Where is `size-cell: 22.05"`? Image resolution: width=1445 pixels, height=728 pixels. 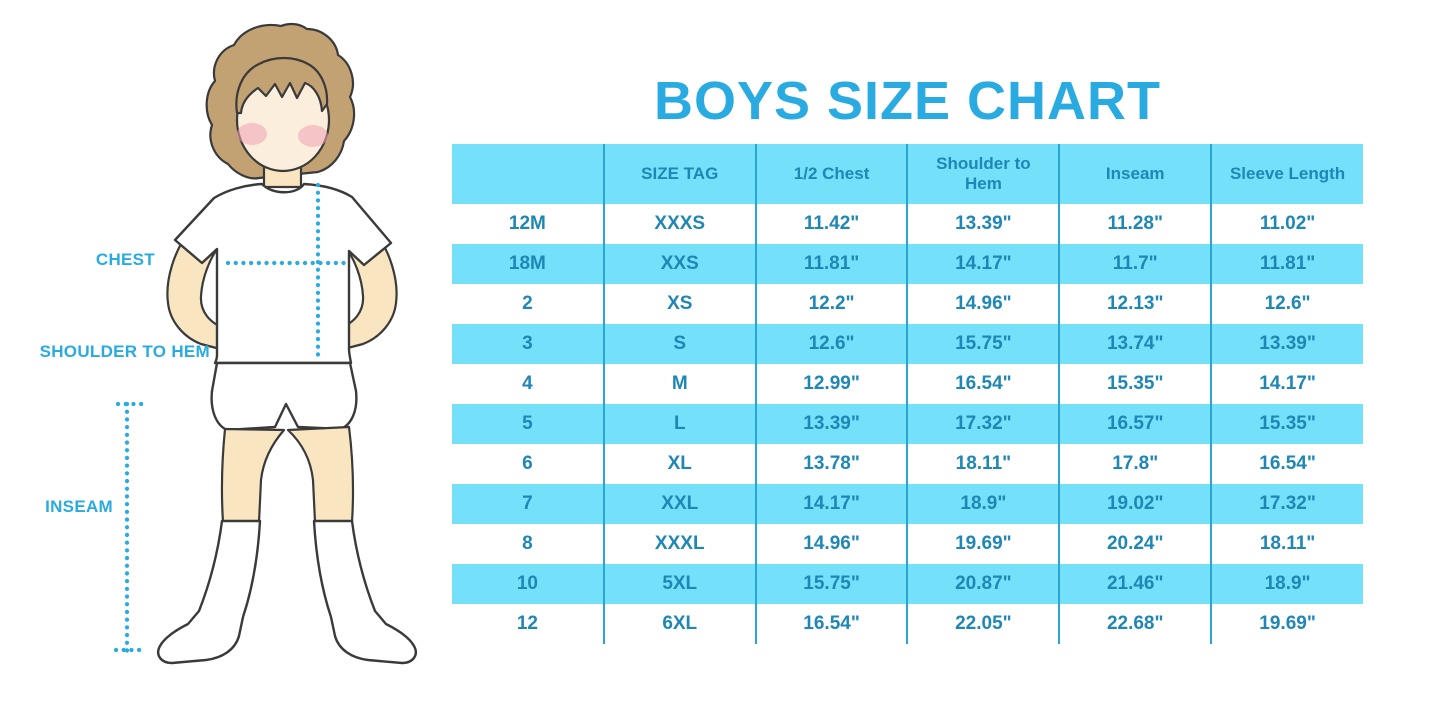 size-cell: 22.05" is located at coordinates (983, 624).